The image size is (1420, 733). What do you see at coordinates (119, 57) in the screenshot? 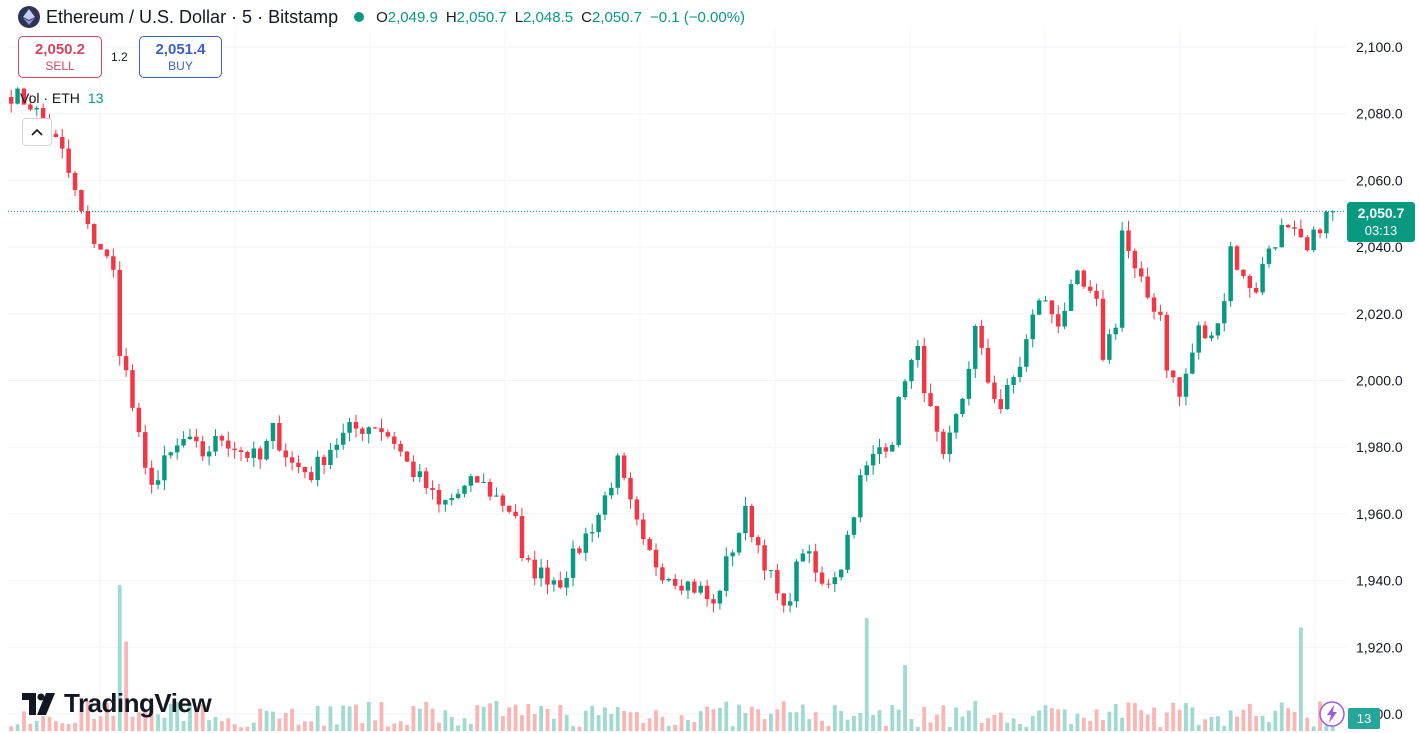
I see `spread-value: 1.2` at bounding box center [119, 57].